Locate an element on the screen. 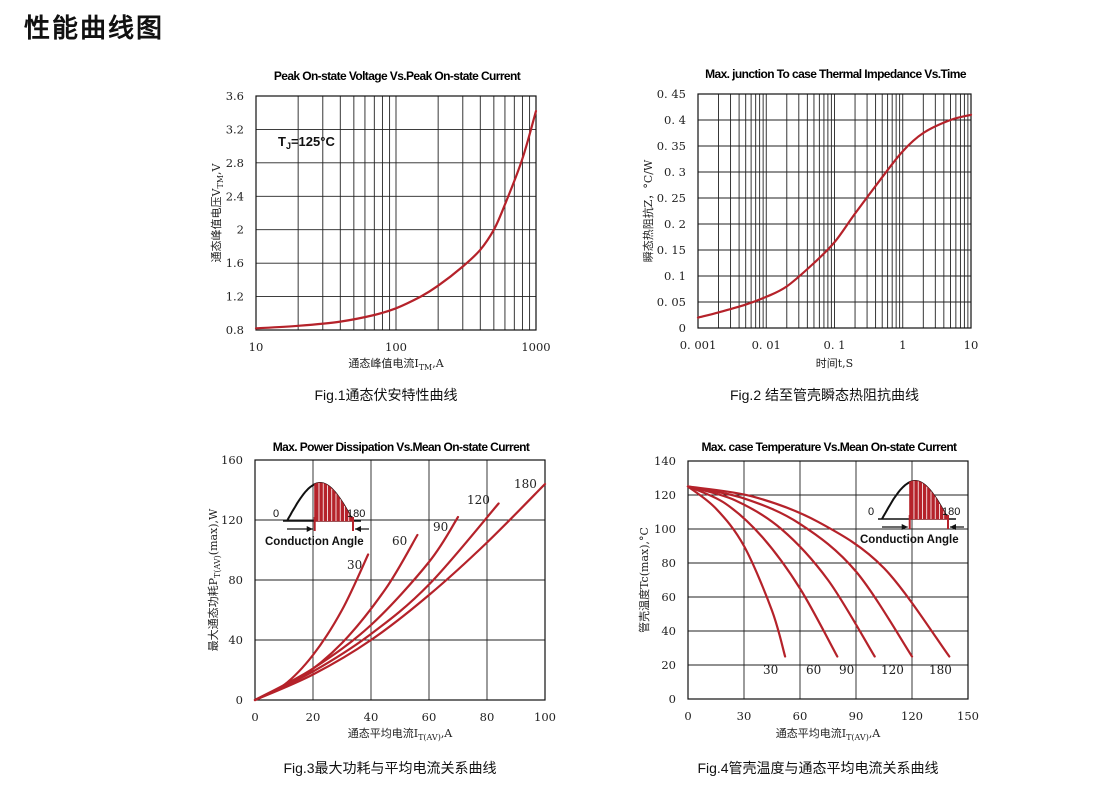 Image resolution: width=1106 pixels, height=796 pixels. x-tick-label: 0. 001 is located at coordinates (698, 345).